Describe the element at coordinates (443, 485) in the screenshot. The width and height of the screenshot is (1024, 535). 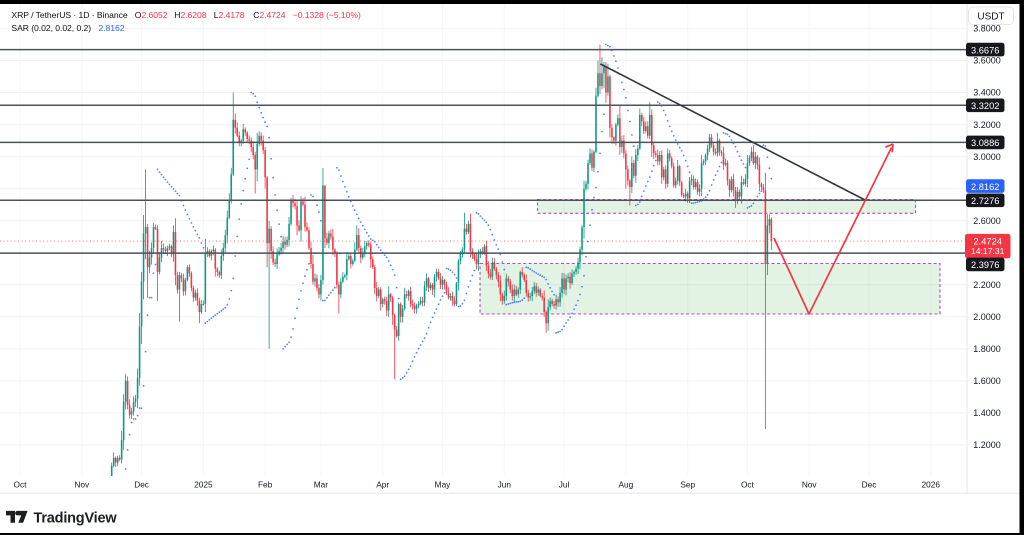
I see `svg-text: May` at that location.